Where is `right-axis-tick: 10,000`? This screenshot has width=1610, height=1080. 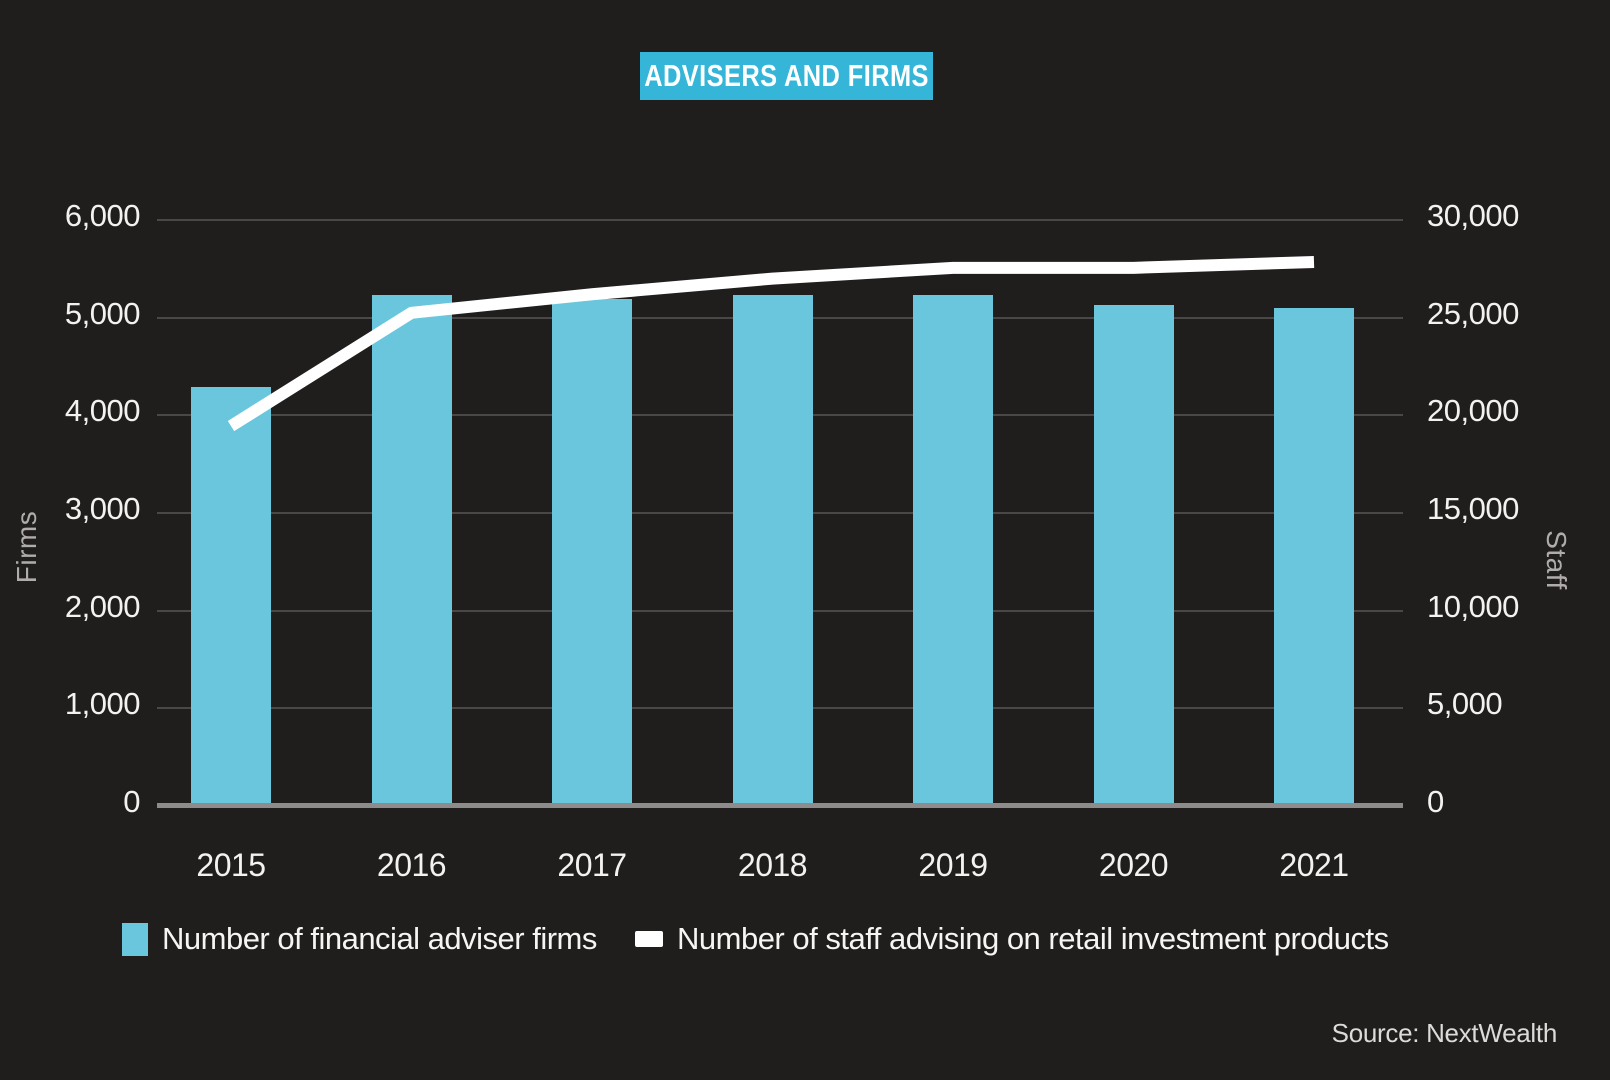
right-axis-tick: 10,000 is located at coordinates (1473, 606).